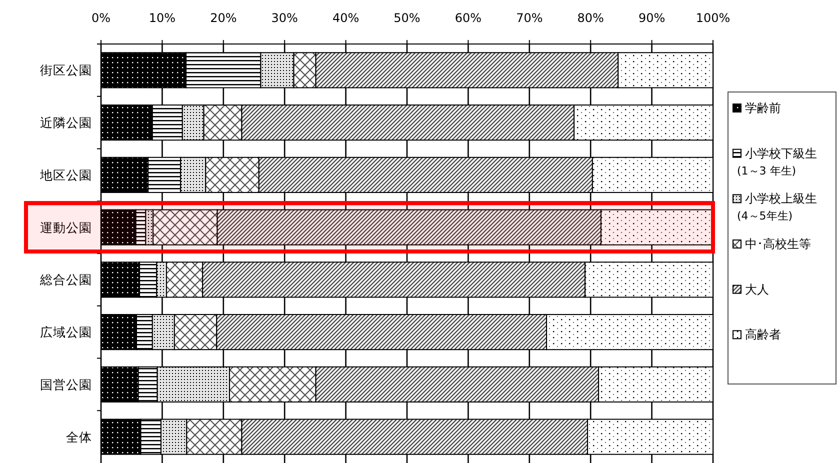  What do you see at coordinates (763, 108) in the screenshot?
I see `legend-label: 学齢前` at bounding box center [763, 108].